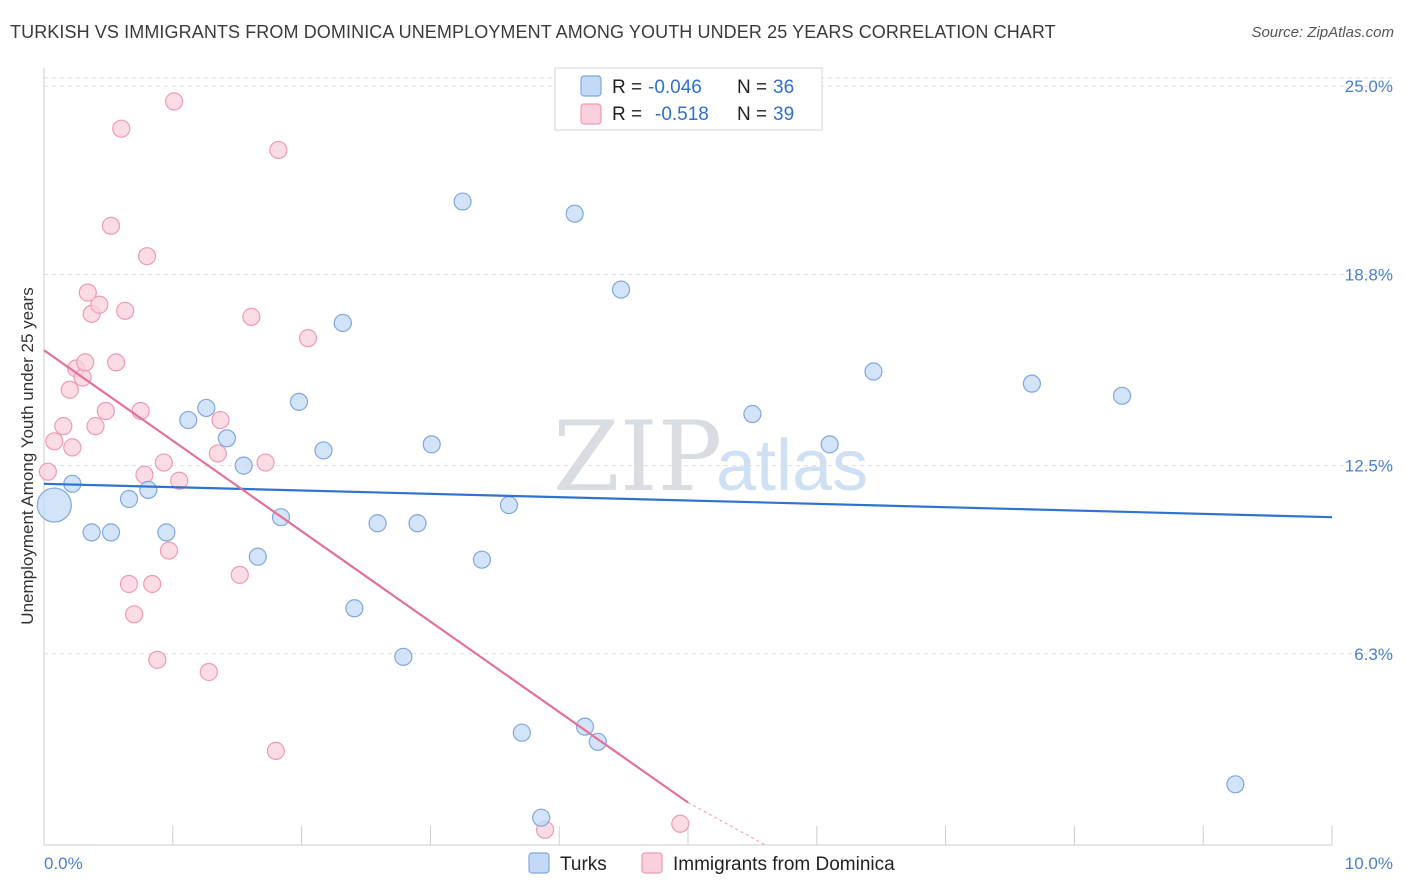 The image size is (1406, 892). I want to click on legend-bottom: Turks Immigrants from Dominica, so click(711, 863).